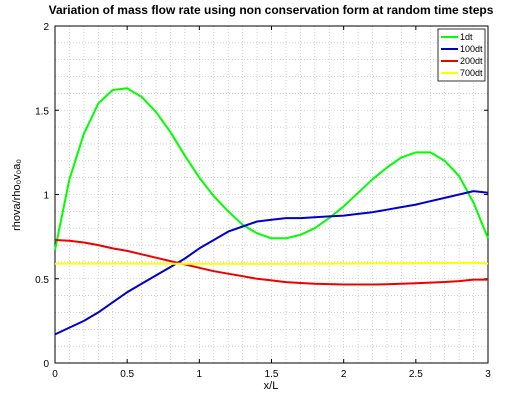 This screenshot has height=404, width=528. I want to click on x-tick-label: 2, so click(344, 374).